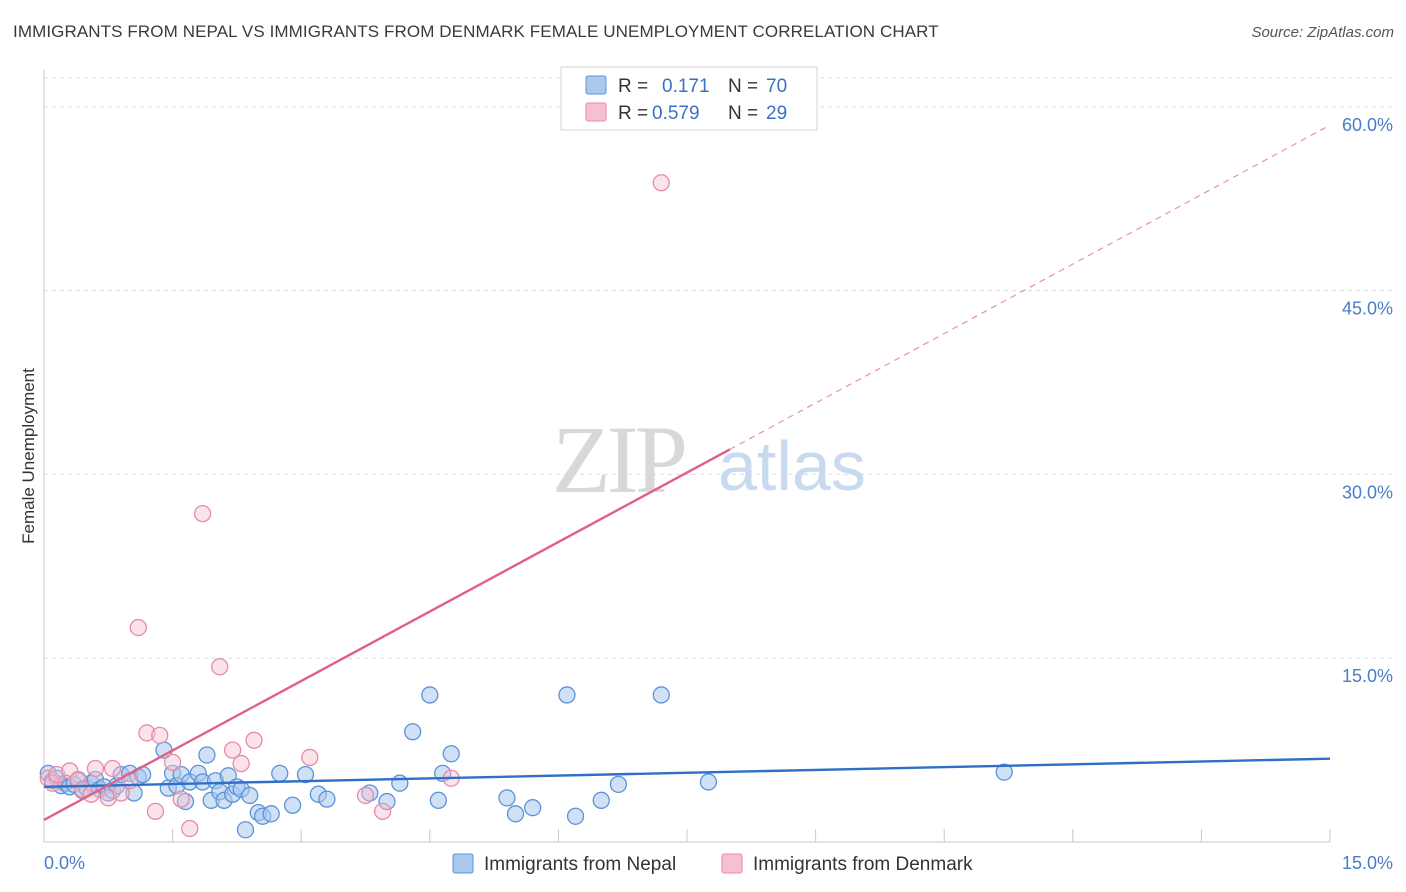 This screenshot has height=892, width=1406. What do you see at coordinates (709, 459) in the screenshot?
I see `watermark: ZIP atlas` at bounding box center [709, 459].